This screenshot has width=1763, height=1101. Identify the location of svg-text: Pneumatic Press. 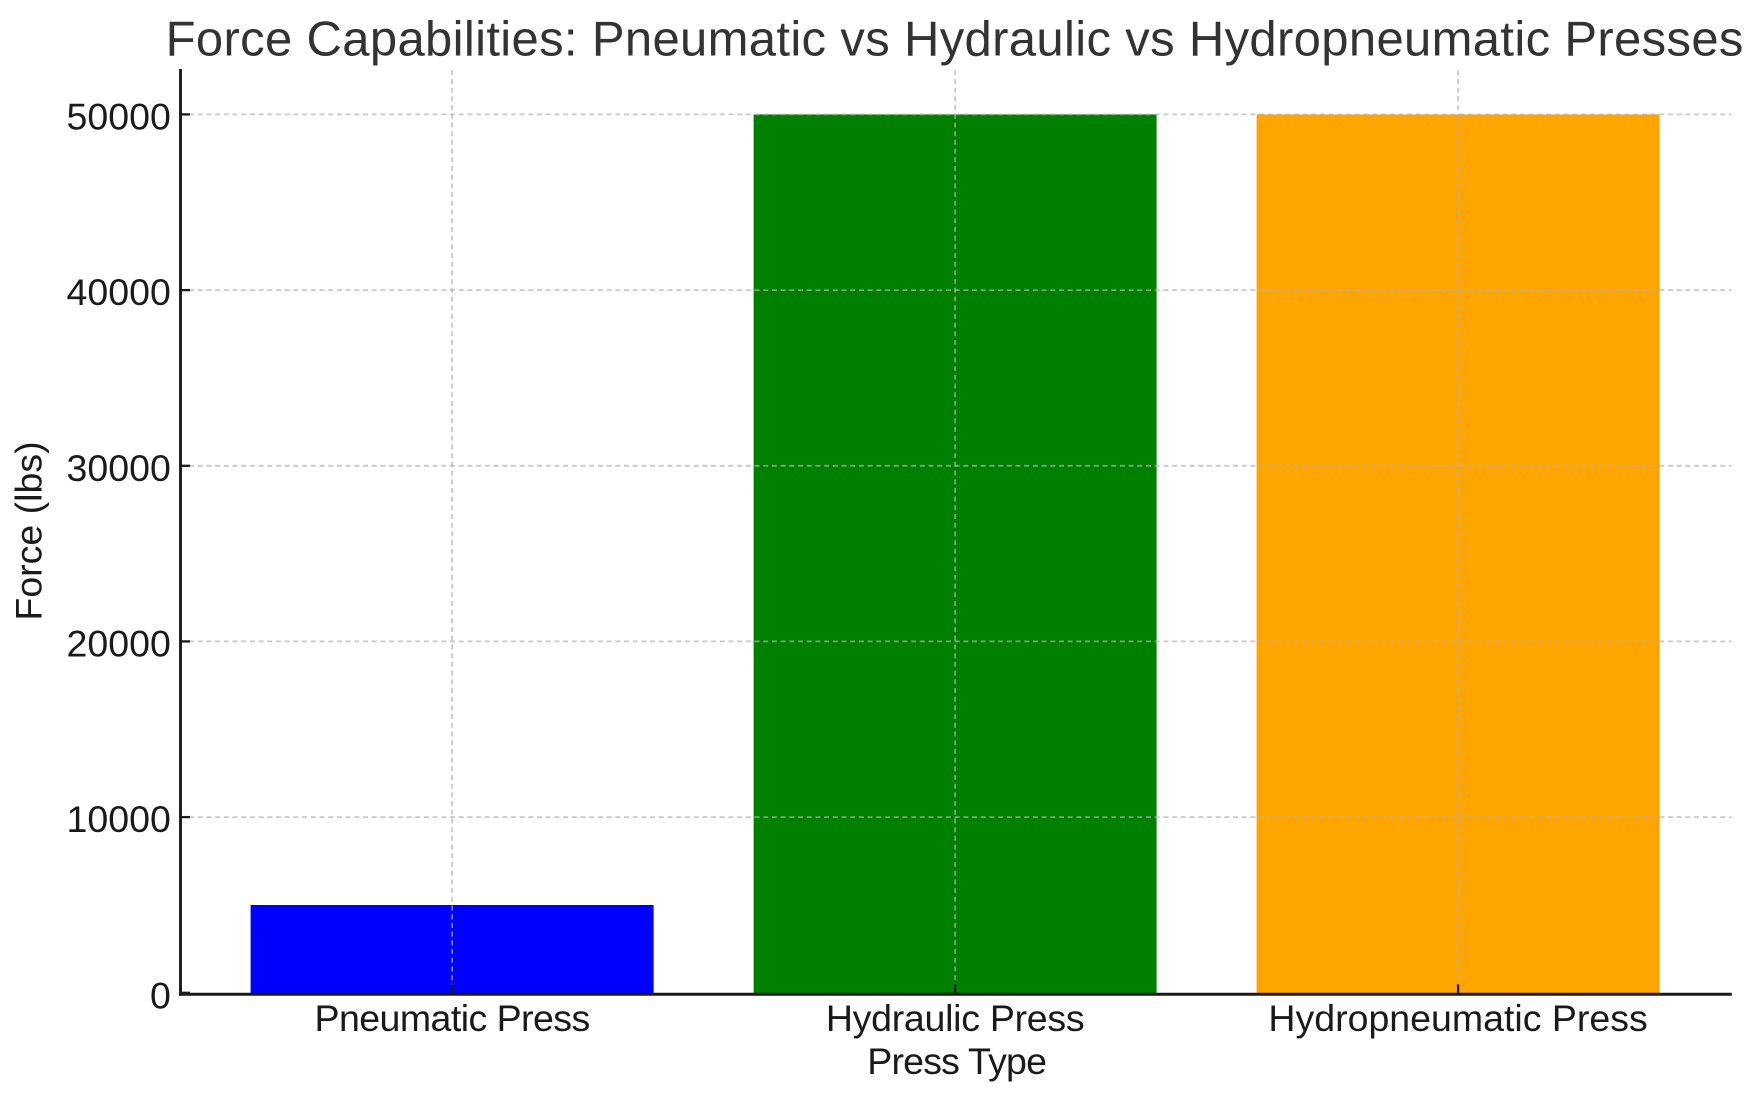
(451, 1018).